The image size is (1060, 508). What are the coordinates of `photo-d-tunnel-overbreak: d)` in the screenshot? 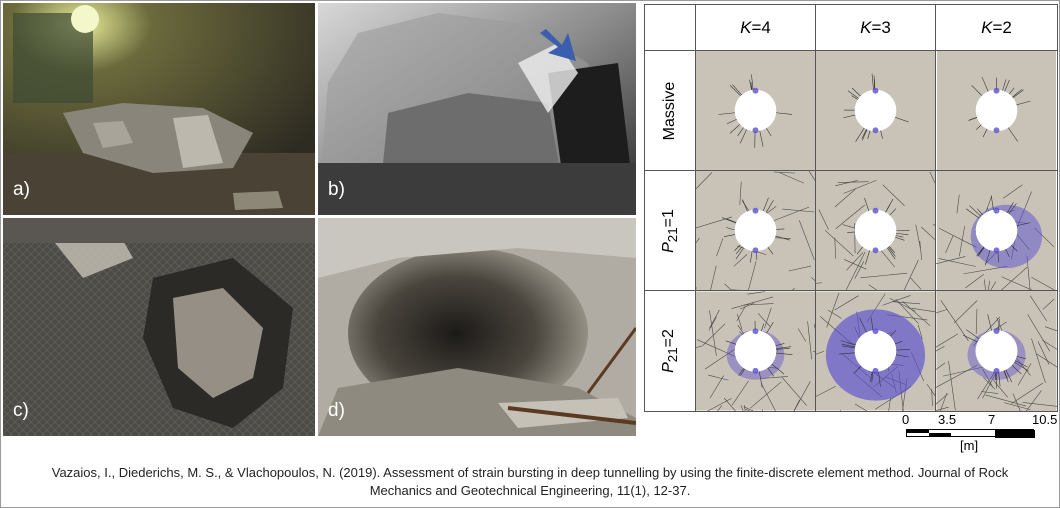 It's located at (477, 327).